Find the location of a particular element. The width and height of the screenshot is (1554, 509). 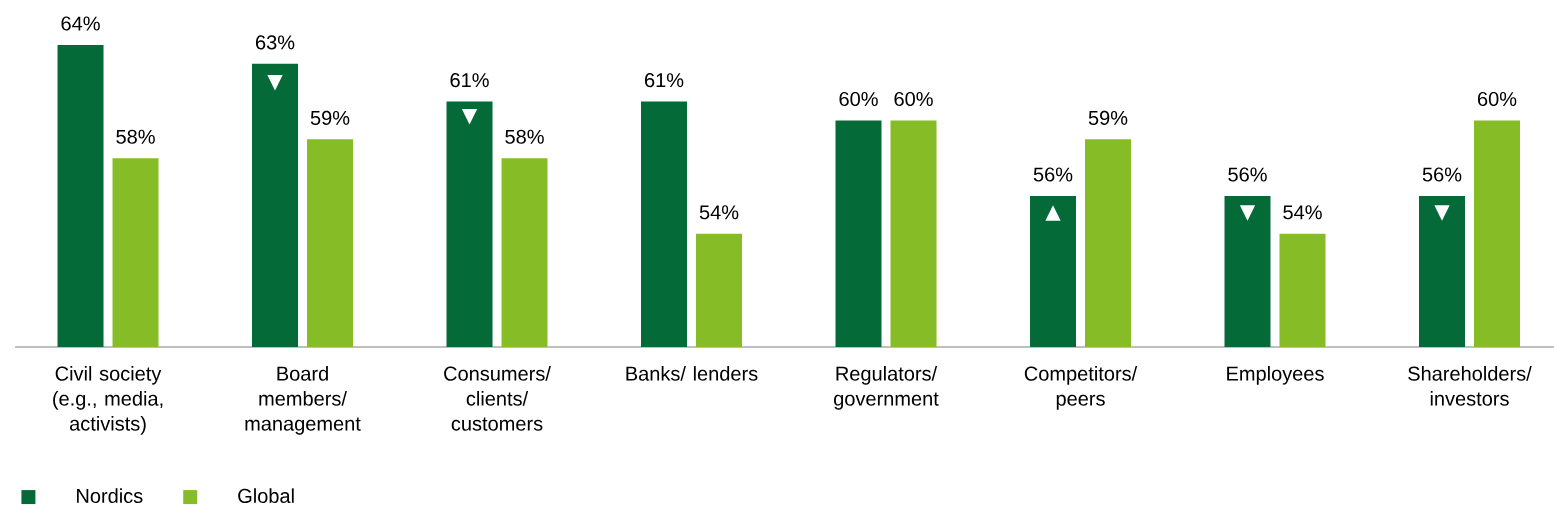

x-tick-label: Civil society (e.g., media, activists) is located at coordinates (108, 400).